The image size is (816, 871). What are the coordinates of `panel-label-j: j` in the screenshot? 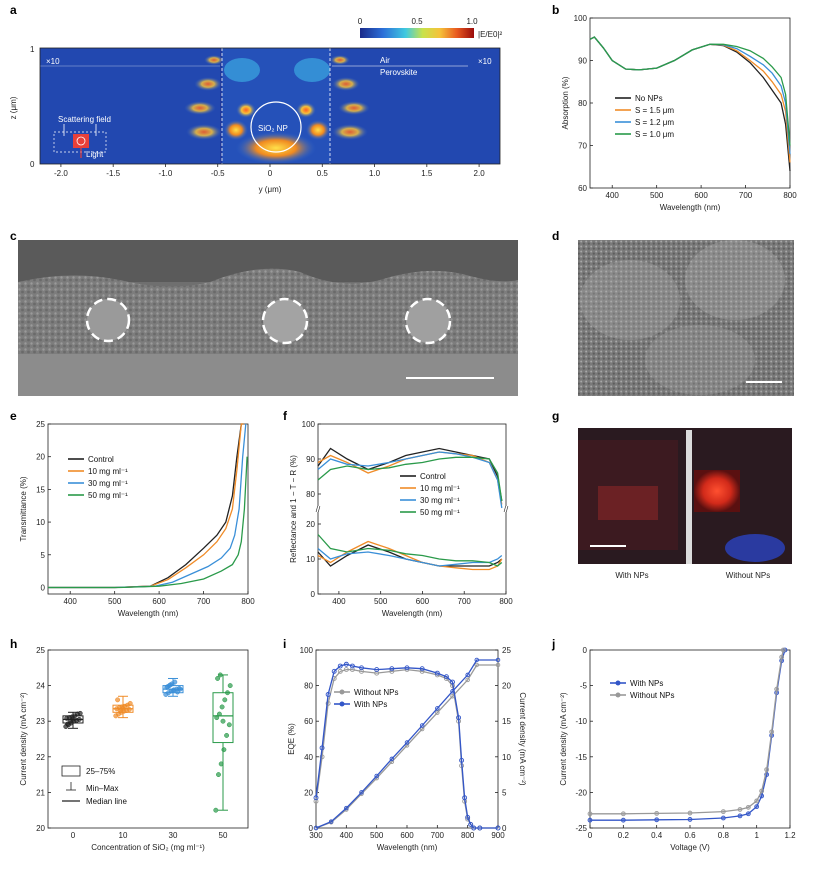 It's located at (553, 644).